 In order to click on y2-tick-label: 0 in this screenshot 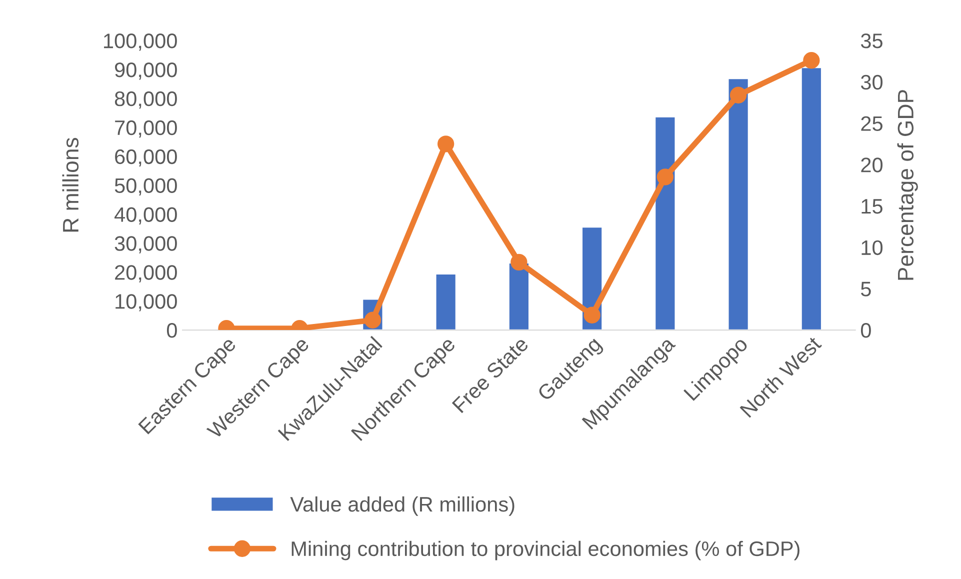, I will do `click(865, 330)`.